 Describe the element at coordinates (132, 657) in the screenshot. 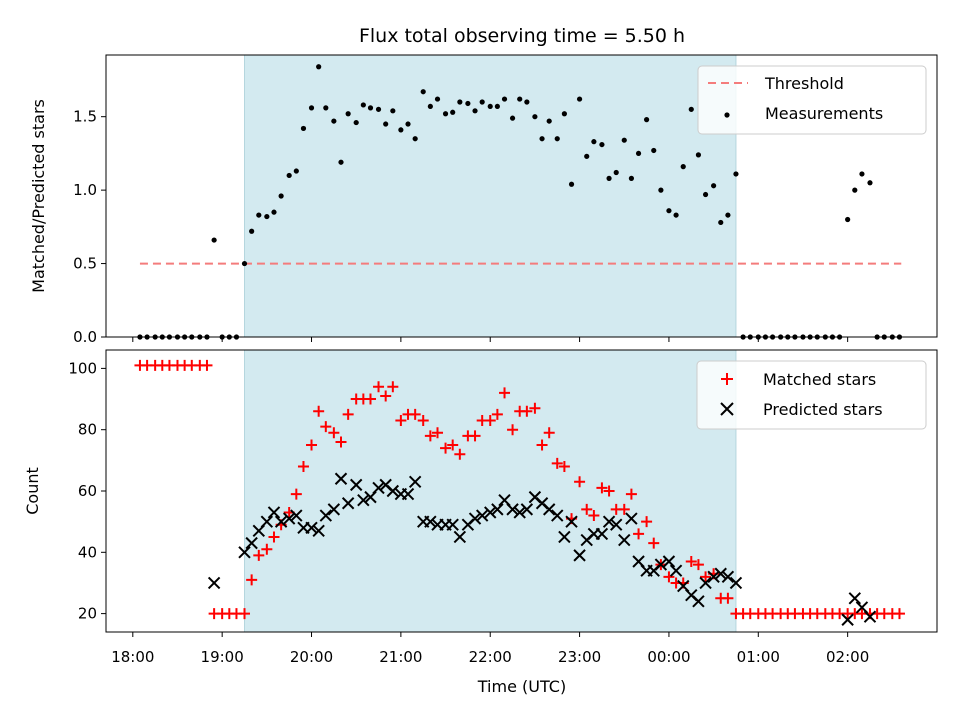

I see `x-tick-label: 18:00` at that location.